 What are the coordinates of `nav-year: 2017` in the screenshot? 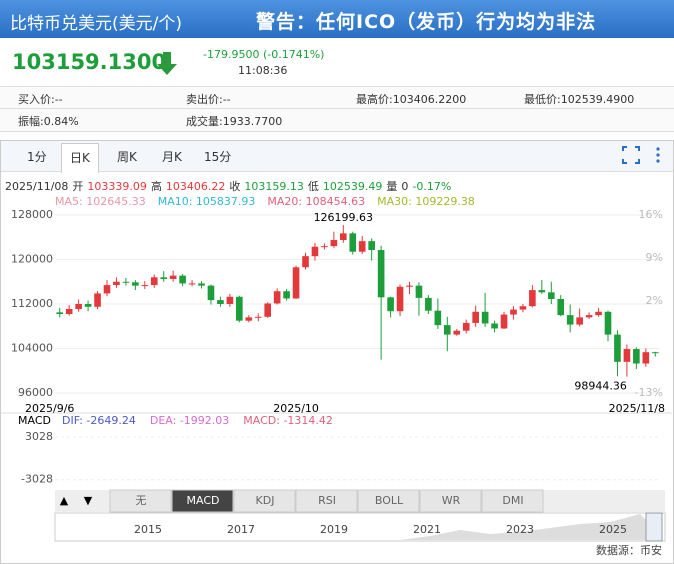 It's located at (241, 529).